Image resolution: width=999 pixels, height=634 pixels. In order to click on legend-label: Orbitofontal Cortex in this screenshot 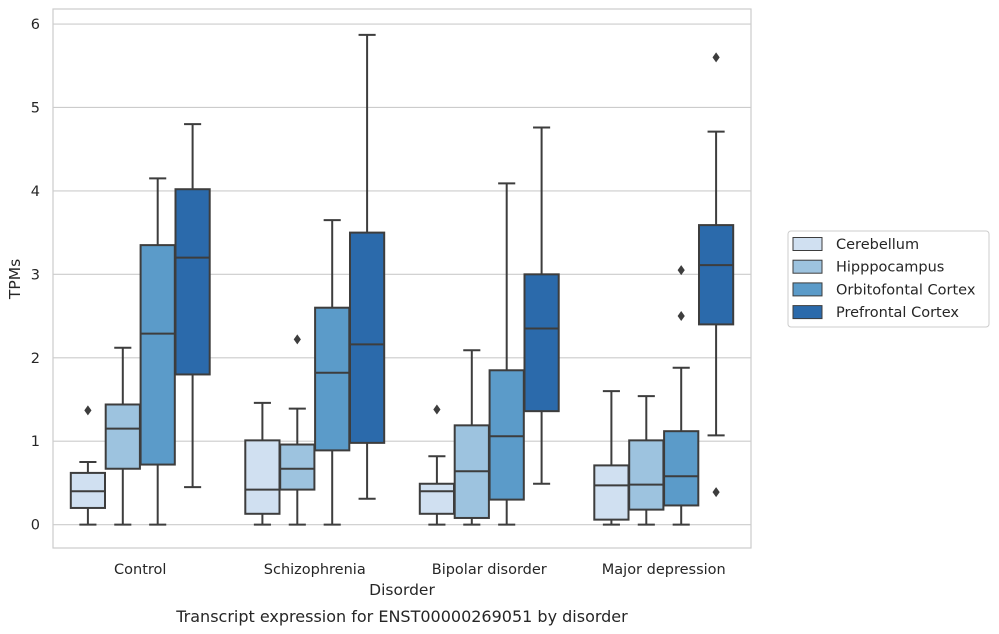, I will do `click(906, 290)`.